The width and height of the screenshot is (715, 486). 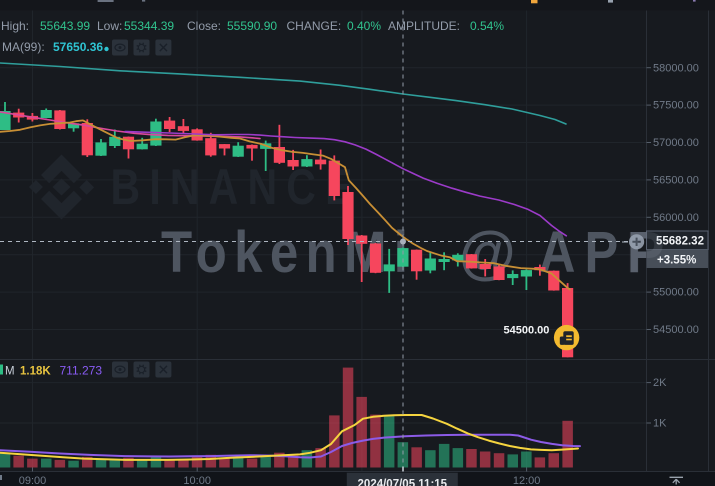 I want to click on svg-text: AMPLITUDE:, so click(x=424, y=26).